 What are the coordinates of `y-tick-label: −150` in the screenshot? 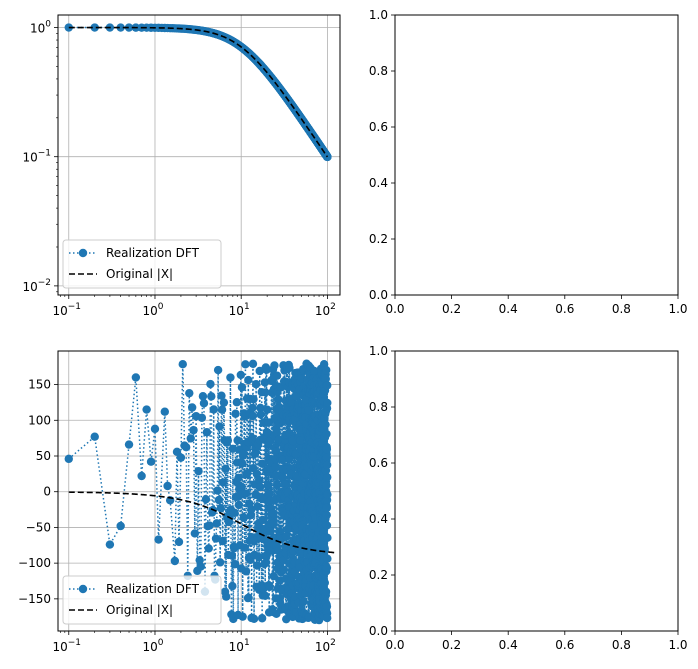 It's located at (34, 599).